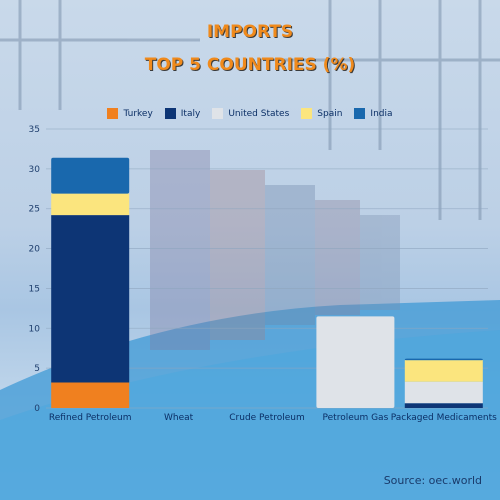  I want to click on chart-title-line-2: TOP 5 COUNTRIES (%), so click(250, 65).